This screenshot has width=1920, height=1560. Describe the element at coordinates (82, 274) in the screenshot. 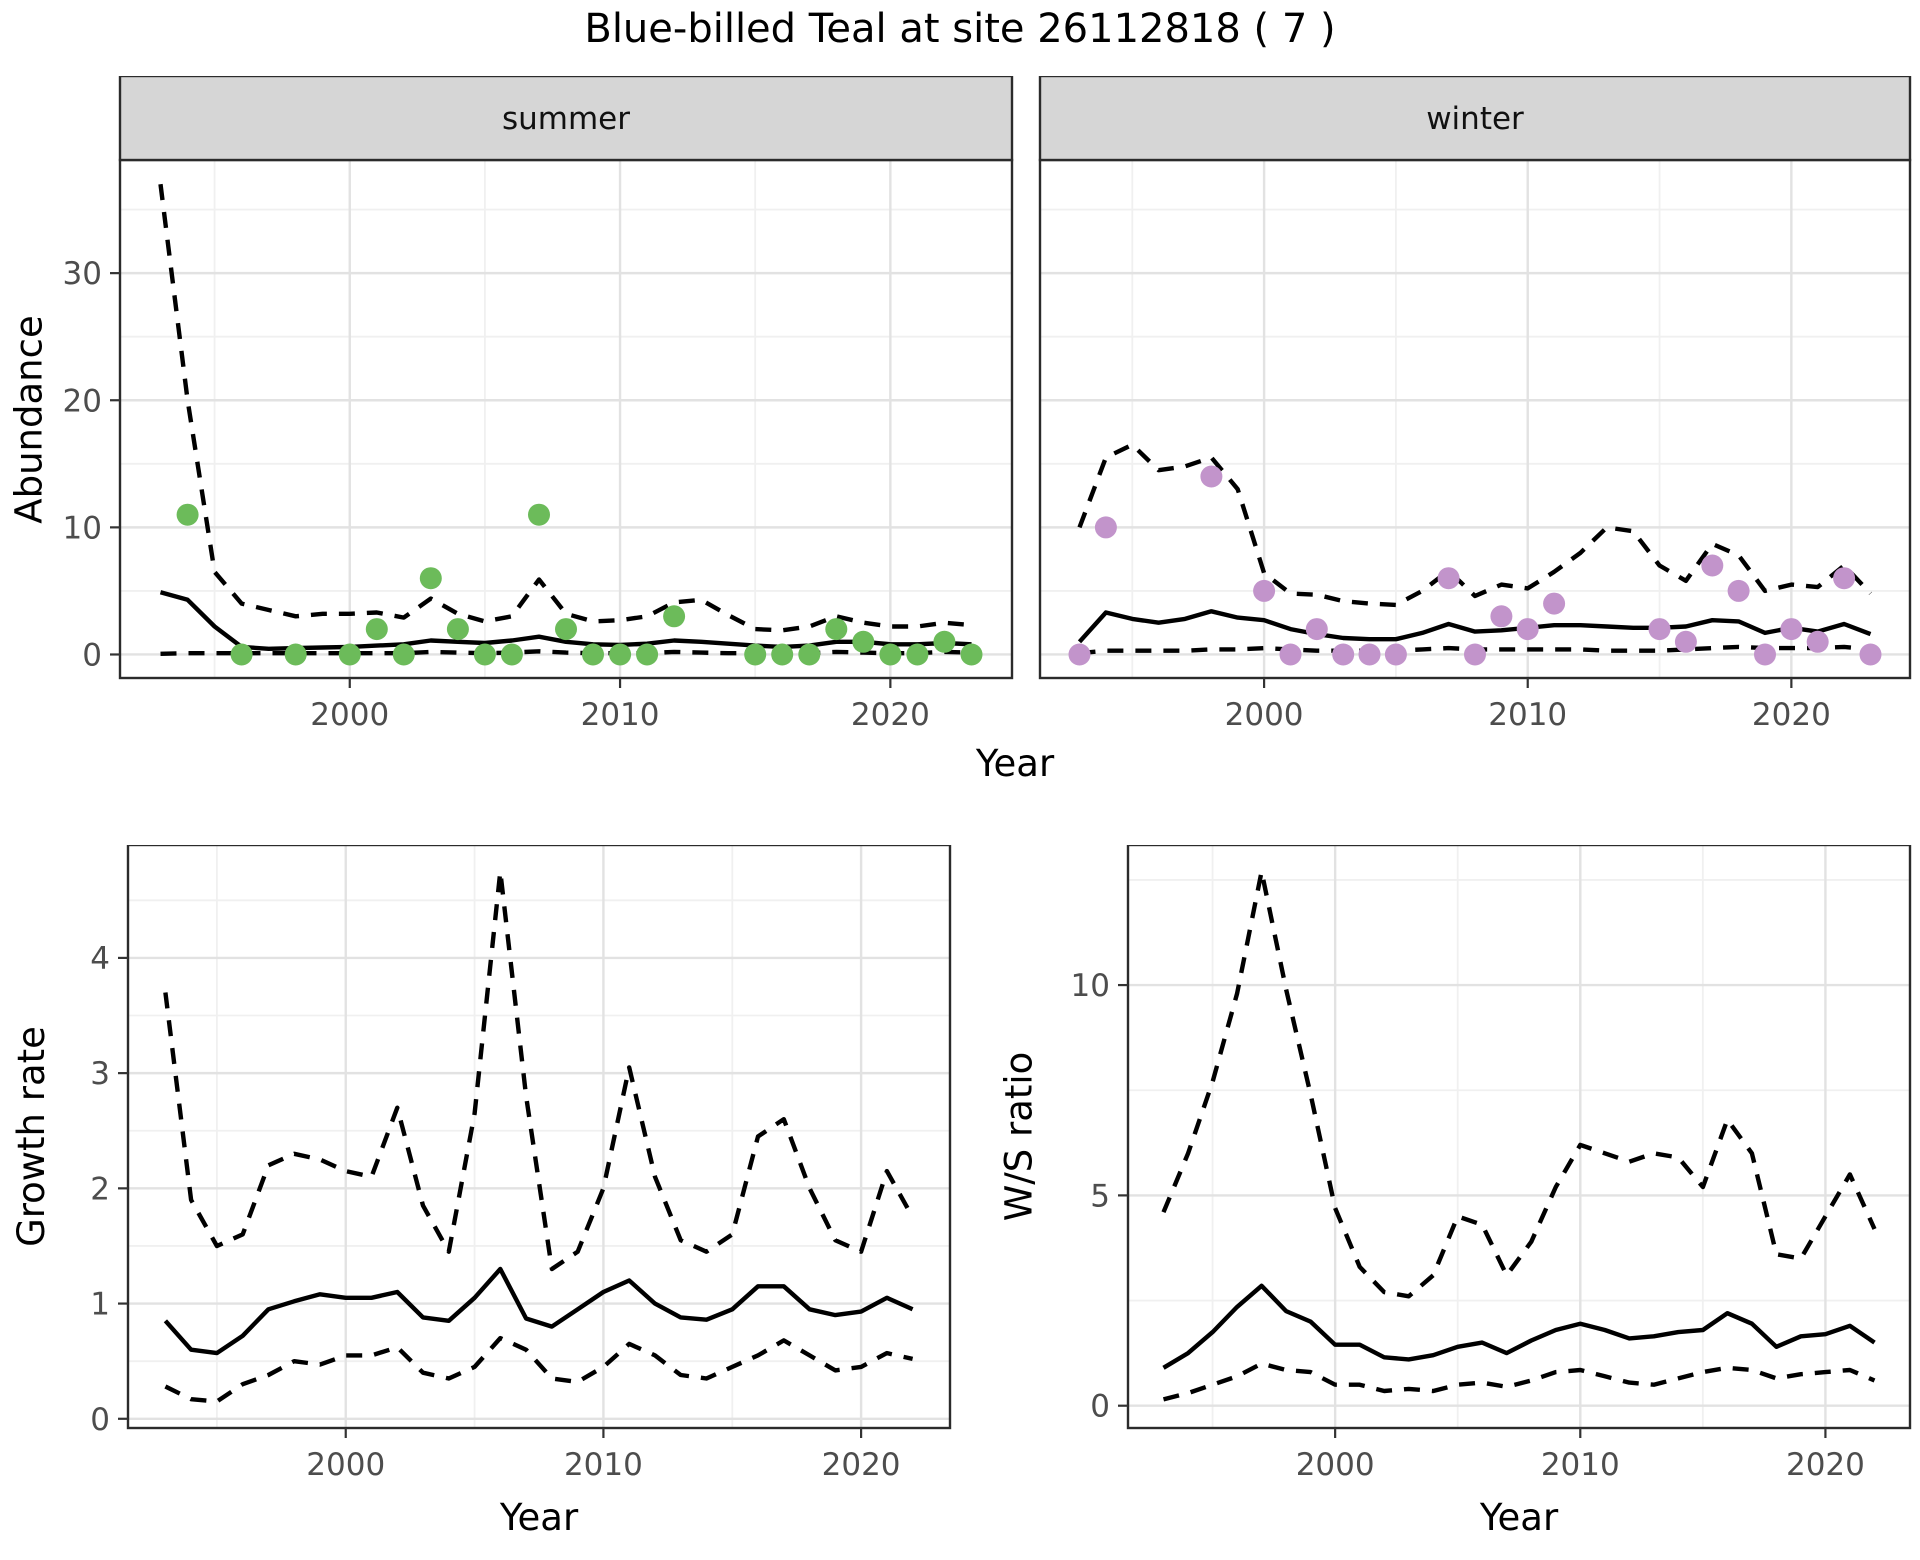

I see `y-tick-label: 30` at that location.